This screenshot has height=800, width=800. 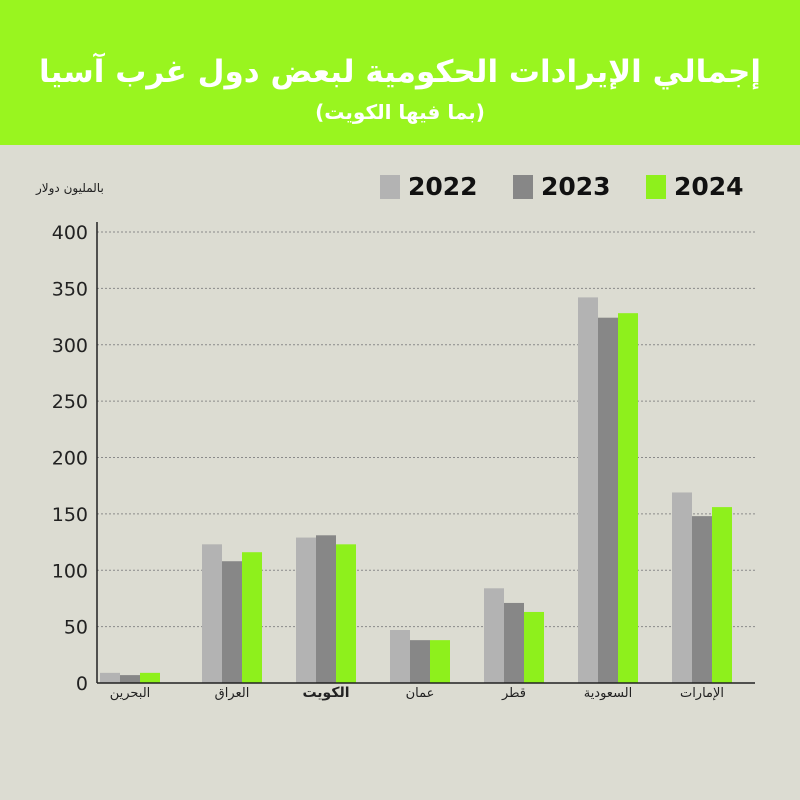 I want to click on legend-label-2022: 2022, so click(x=443, y=186).